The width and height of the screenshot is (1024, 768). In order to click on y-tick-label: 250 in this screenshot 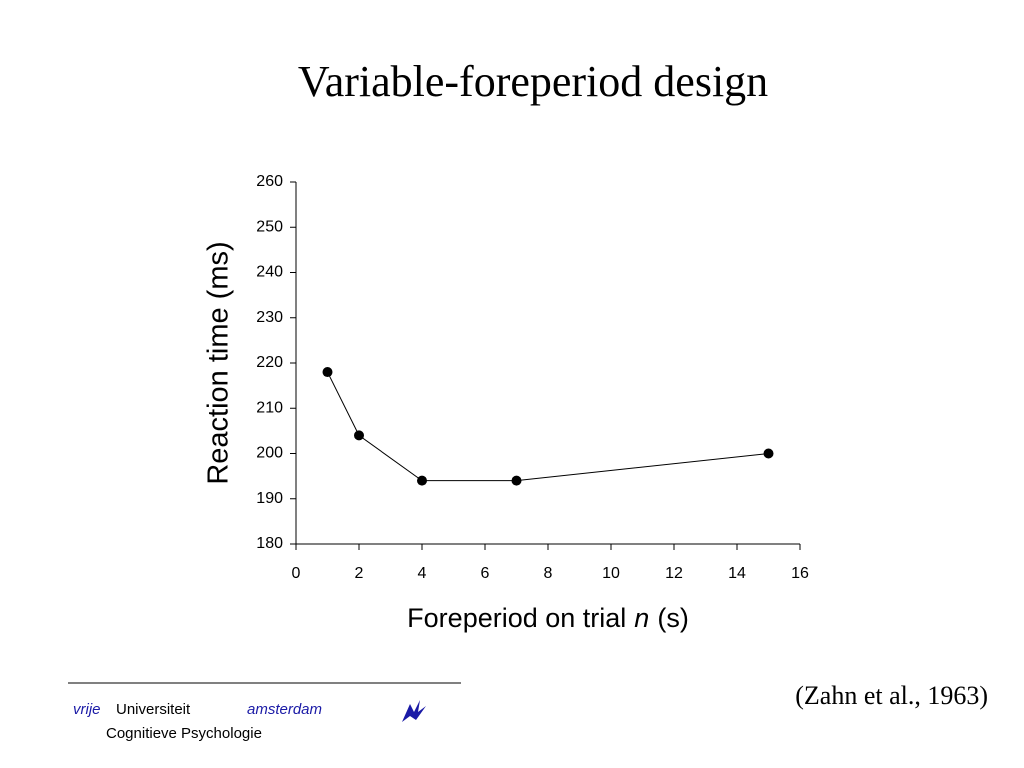, I will do `click(269, 226)`.